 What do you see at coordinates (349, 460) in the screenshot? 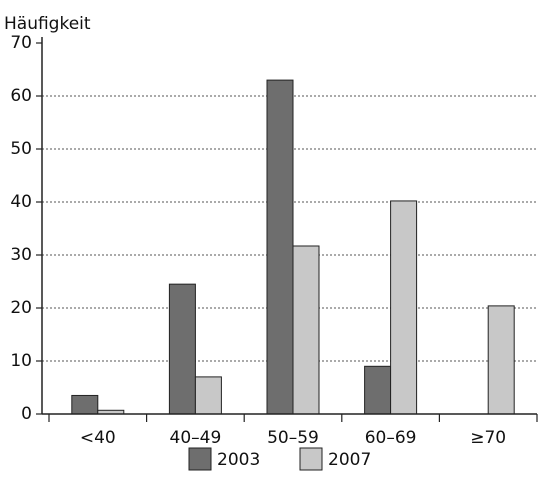
I see `legend-label: 2007` at bounding box center [349, 460].